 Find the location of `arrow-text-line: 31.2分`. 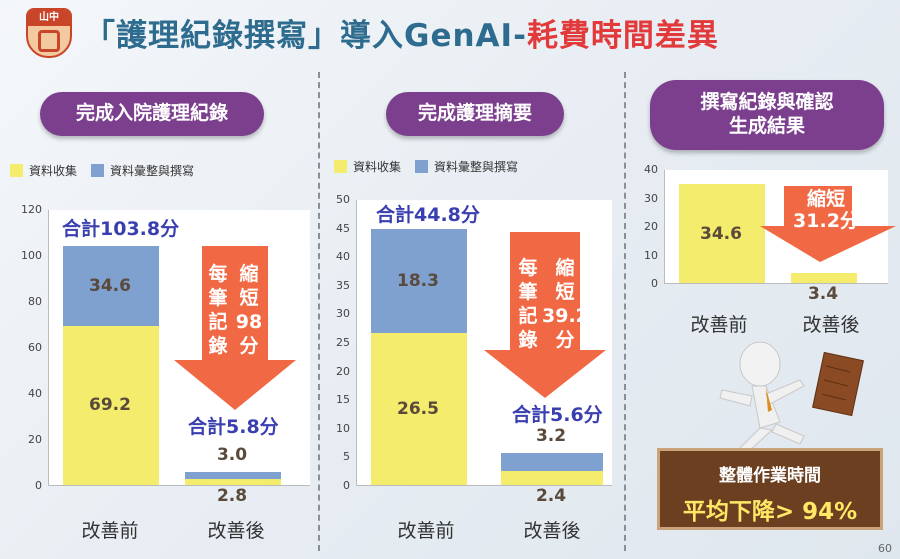

arrow-text-line: 31.2分 is located at coordinates (826, 221).